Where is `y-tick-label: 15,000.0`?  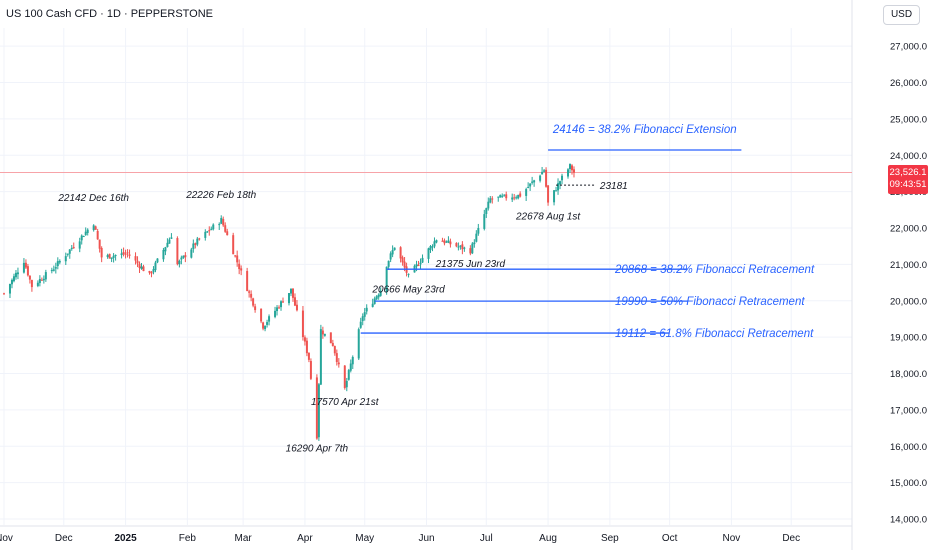
y-tick-label: 15,000.0 is located at coordinates (908, 483).